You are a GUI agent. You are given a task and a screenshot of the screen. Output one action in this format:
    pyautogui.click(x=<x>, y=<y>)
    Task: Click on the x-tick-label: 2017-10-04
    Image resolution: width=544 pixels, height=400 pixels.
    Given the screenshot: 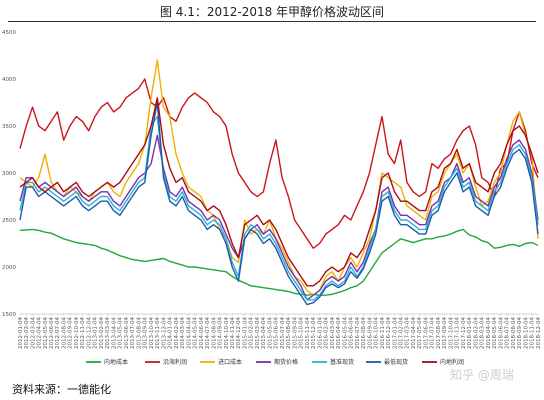 What is the action you would take?
    pyautogui.click(x=451, y=333)
    